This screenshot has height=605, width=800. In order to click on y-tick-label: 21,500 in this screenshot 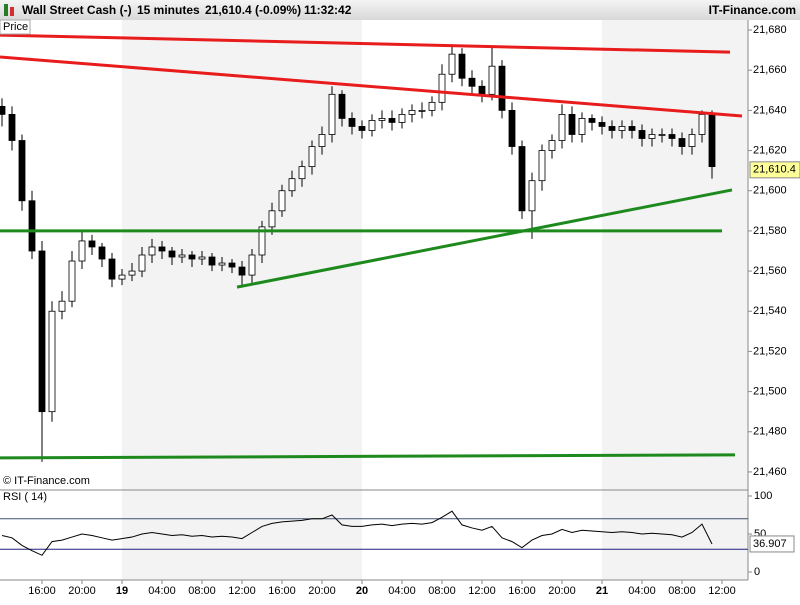, I will do `click(770, 391)`.